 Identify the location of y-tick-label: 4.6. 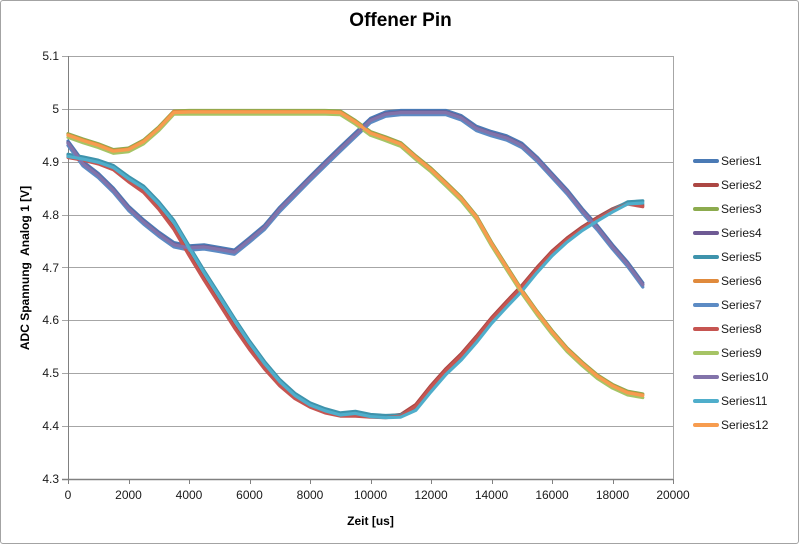
(50, 320).